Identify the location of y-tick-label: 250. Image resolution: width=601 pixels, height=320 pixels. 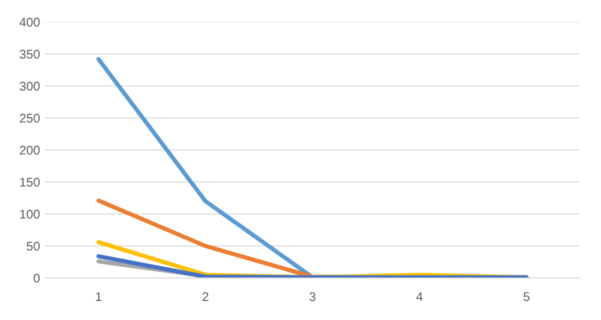
(30, 118).